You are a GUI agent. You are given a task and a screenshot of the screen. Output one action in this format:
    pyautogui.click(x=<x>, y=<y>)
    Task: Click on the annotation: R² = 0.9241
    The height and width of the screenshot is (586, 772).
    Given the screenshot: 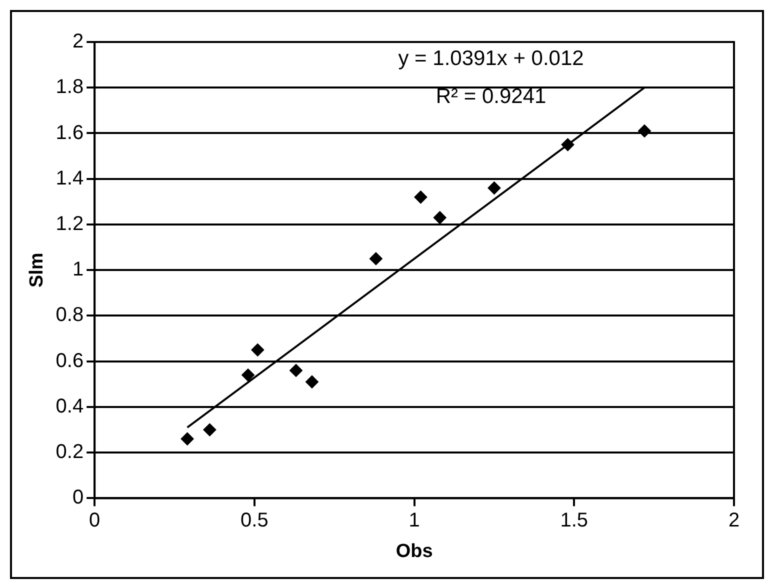 What is the action you would take?
    pyautogui.click(x=491, y=96)
    